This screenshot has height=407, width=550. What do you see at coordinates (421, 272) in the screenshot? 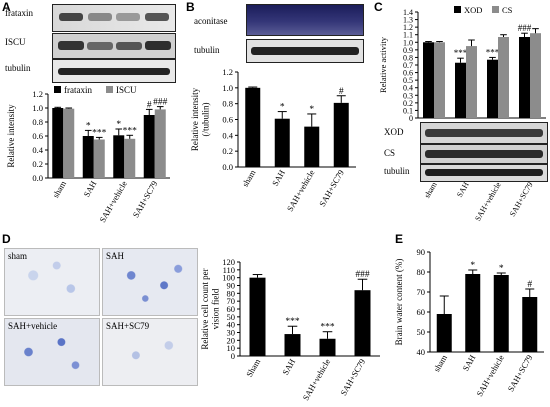
I see `y-tick-label: 80` at bounding box center [421, 272].